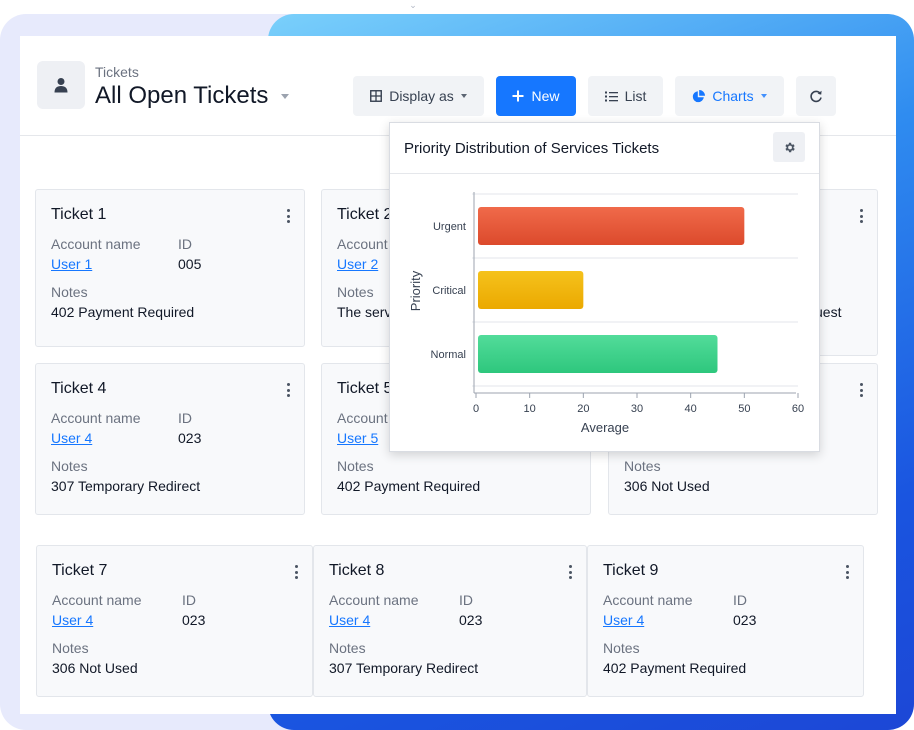 This screenshot has width=914, height=730. What do you see at coordinates (798, 409) in the screenshot?
I see `x-tick-label: 60` at bounding box center [798, 409].